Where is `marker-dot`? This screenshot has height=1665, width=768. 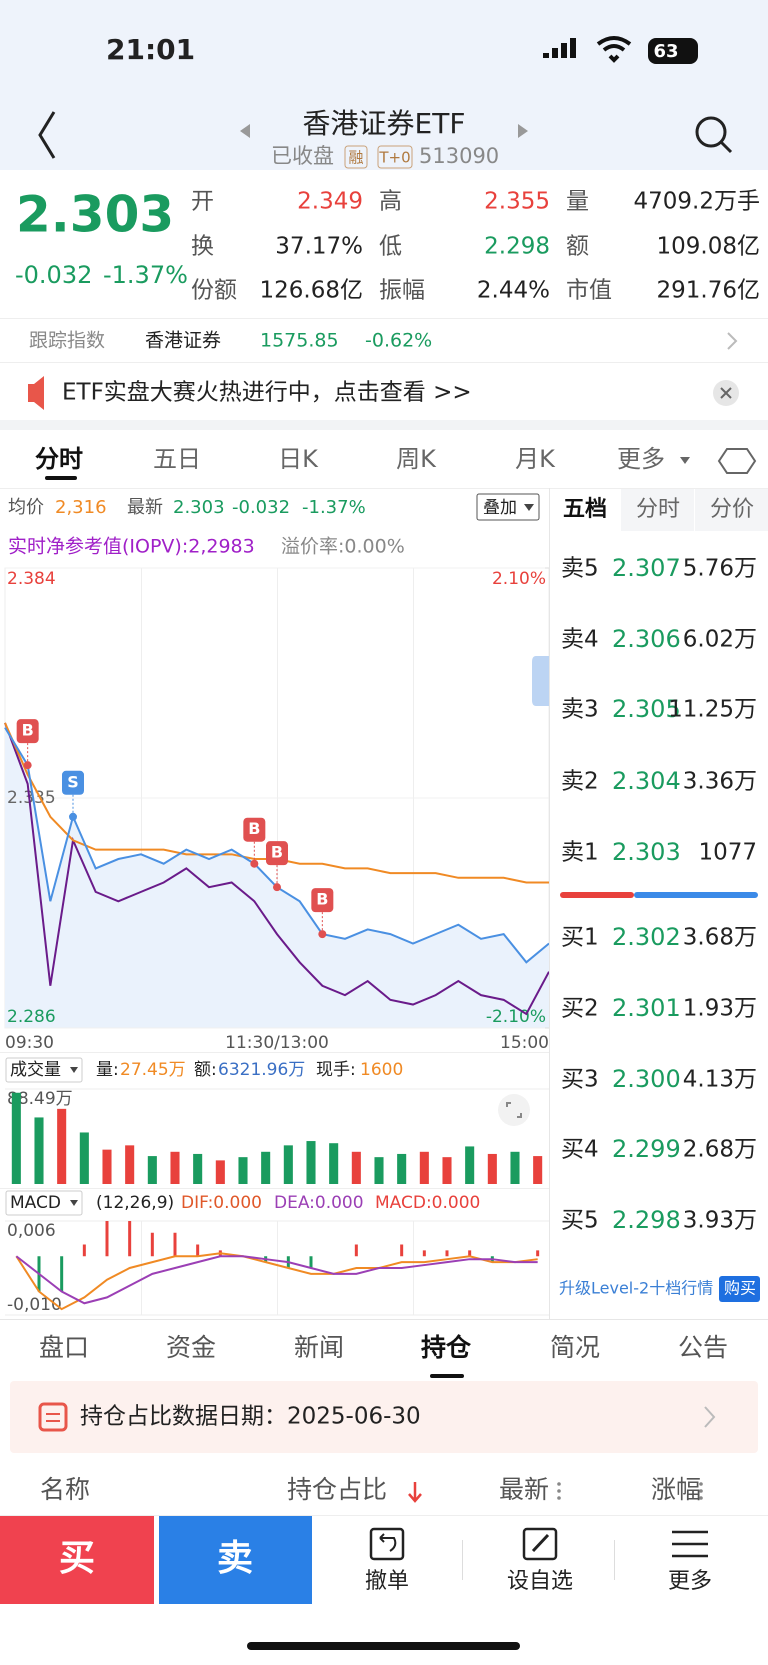 marker-dot is located at coordinates (73, 816).